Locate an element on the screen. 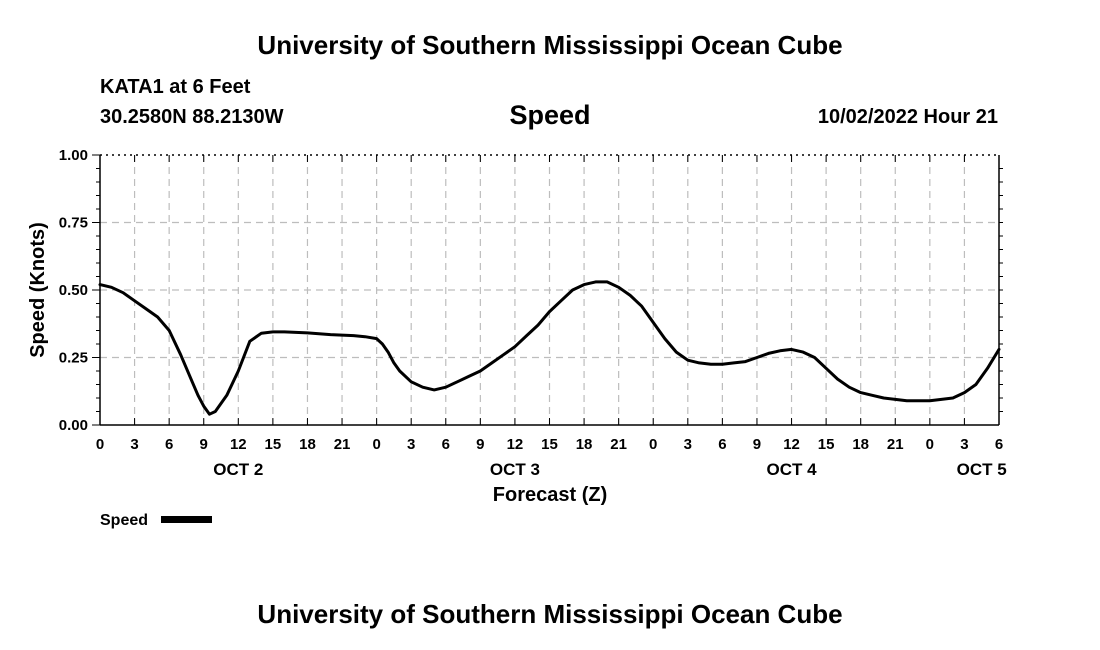  y-tick-label: 1.00 is located at coordinates (73, 155).